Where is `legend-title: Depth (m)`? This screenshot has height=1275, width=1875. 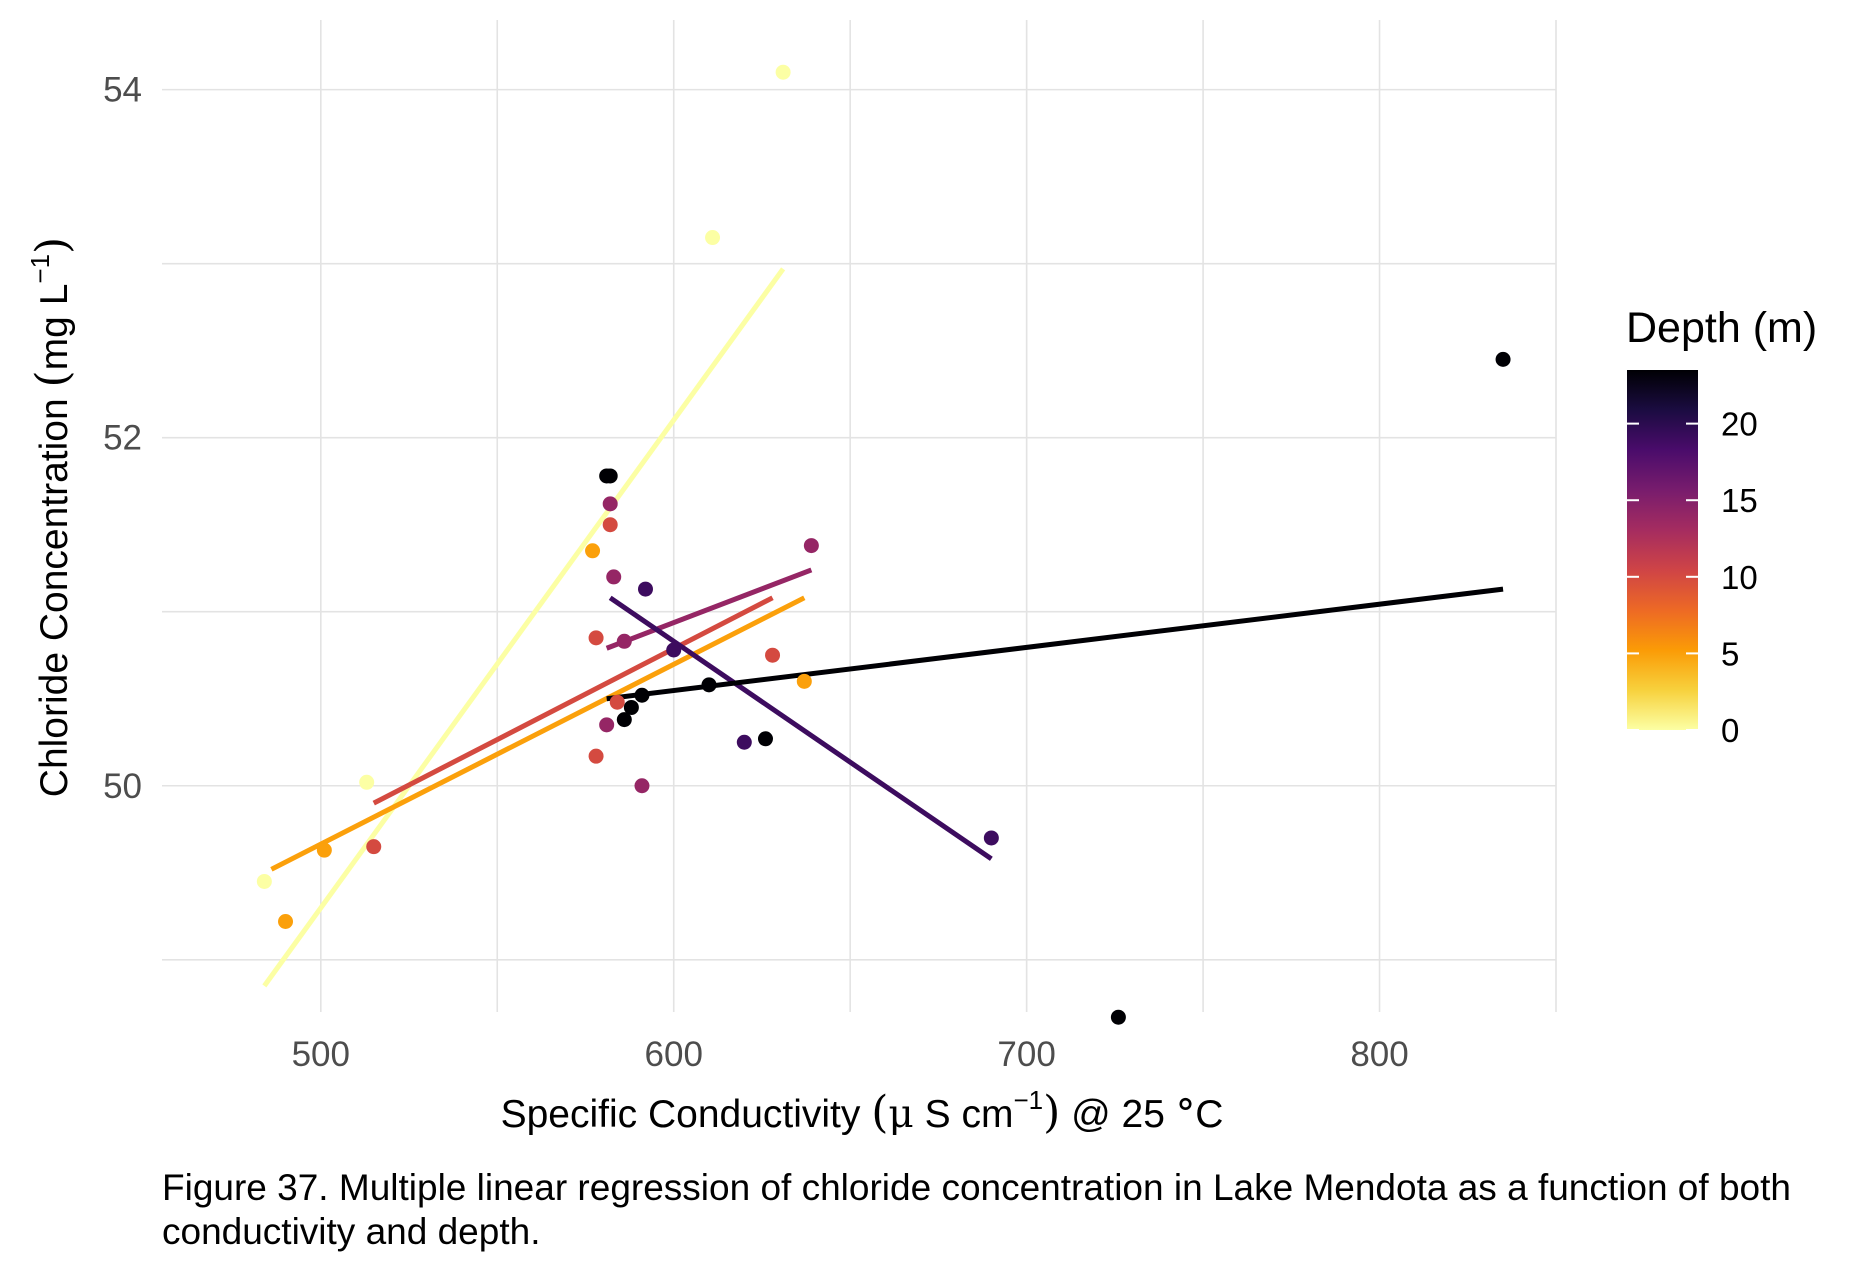
legend-title: Depth (m) is located at coordinates (1721, 328).